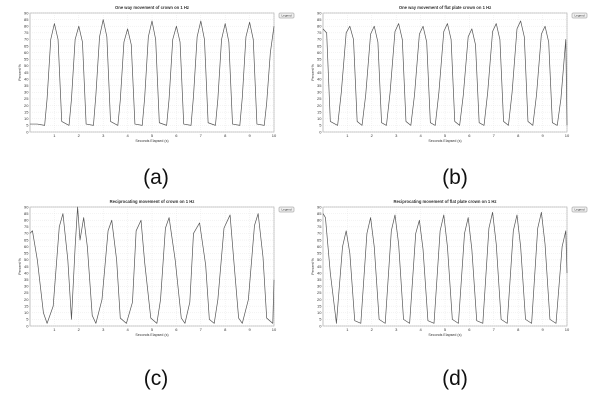 This screenshot has height=394, width=603. I want to click on caption-b: (b), so click(455, 177).